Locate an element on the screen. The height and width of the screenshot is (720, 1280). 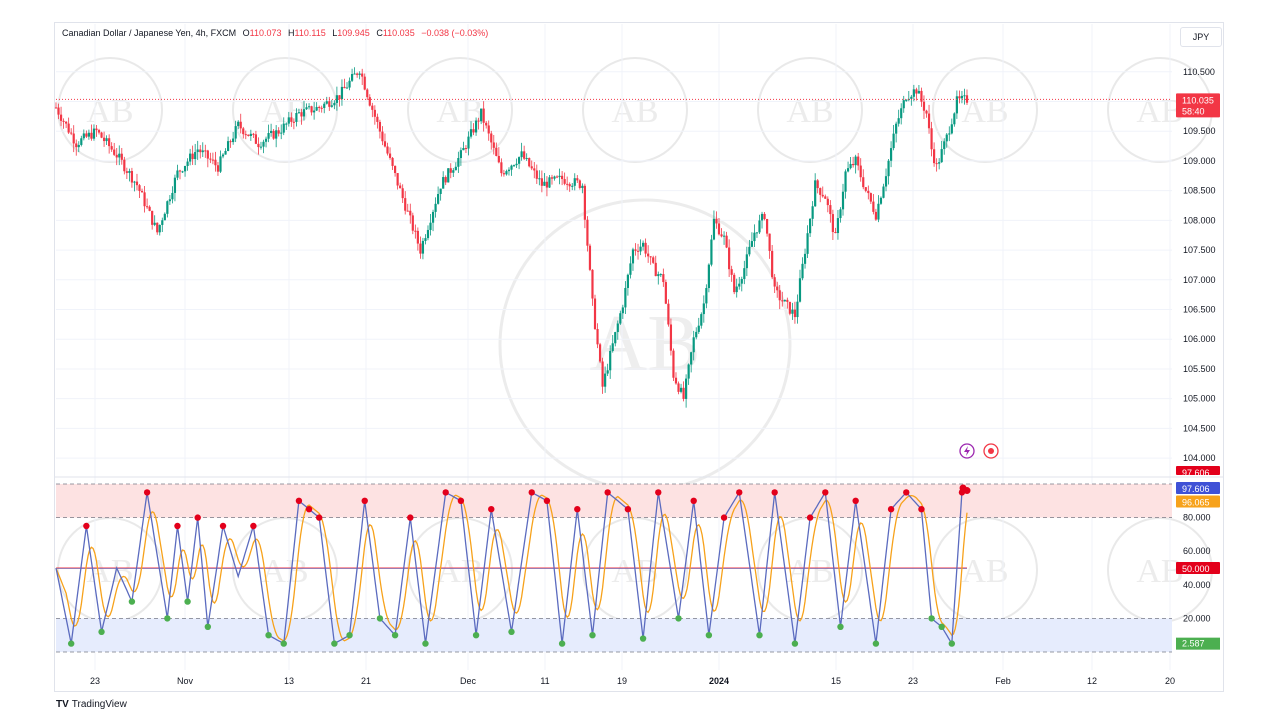
tradingview-brand: TV TradingView is located at coordinates (91, 704).